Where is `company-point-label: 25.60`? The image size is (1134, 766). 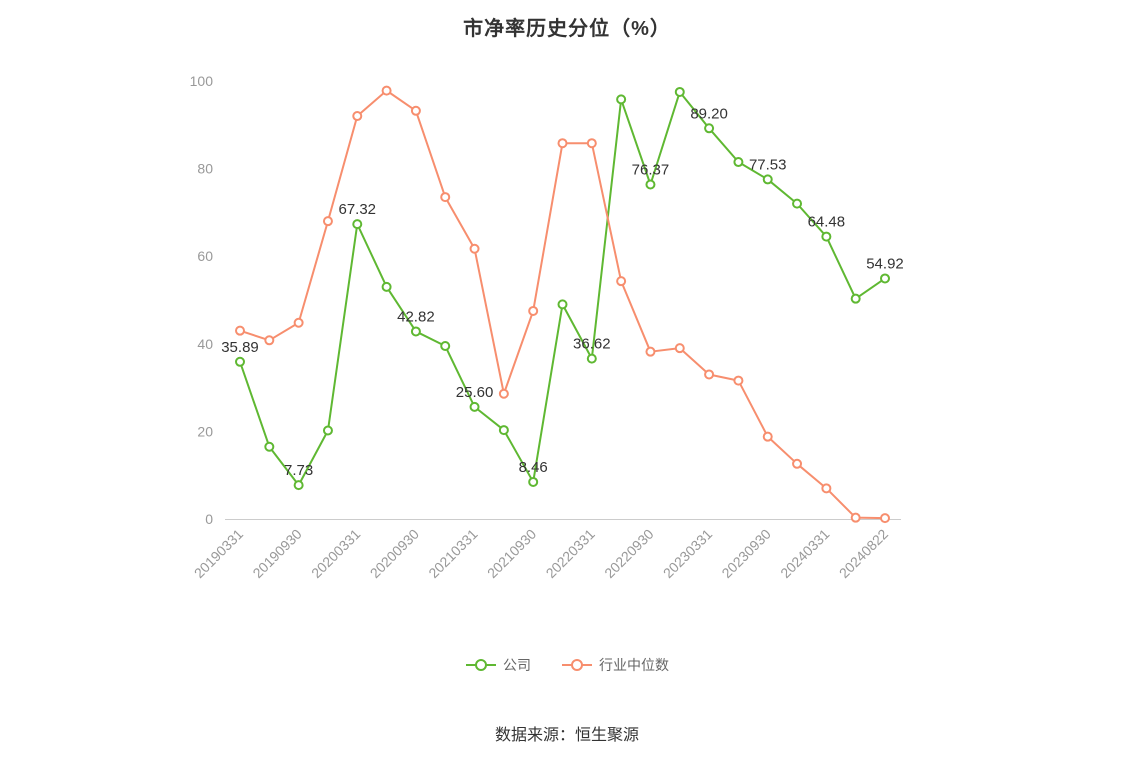
company-point-label: 25.60 is located at coordinates (475, 392).